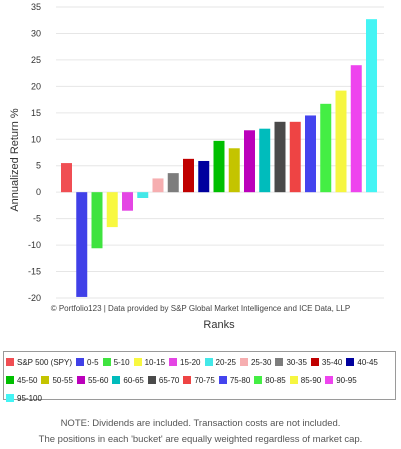 The height and width of the screenshot is (449, 401). Describe the element at coordinates (34, 245) in the screenshot. I see `y-tick-label: -10` at that location.